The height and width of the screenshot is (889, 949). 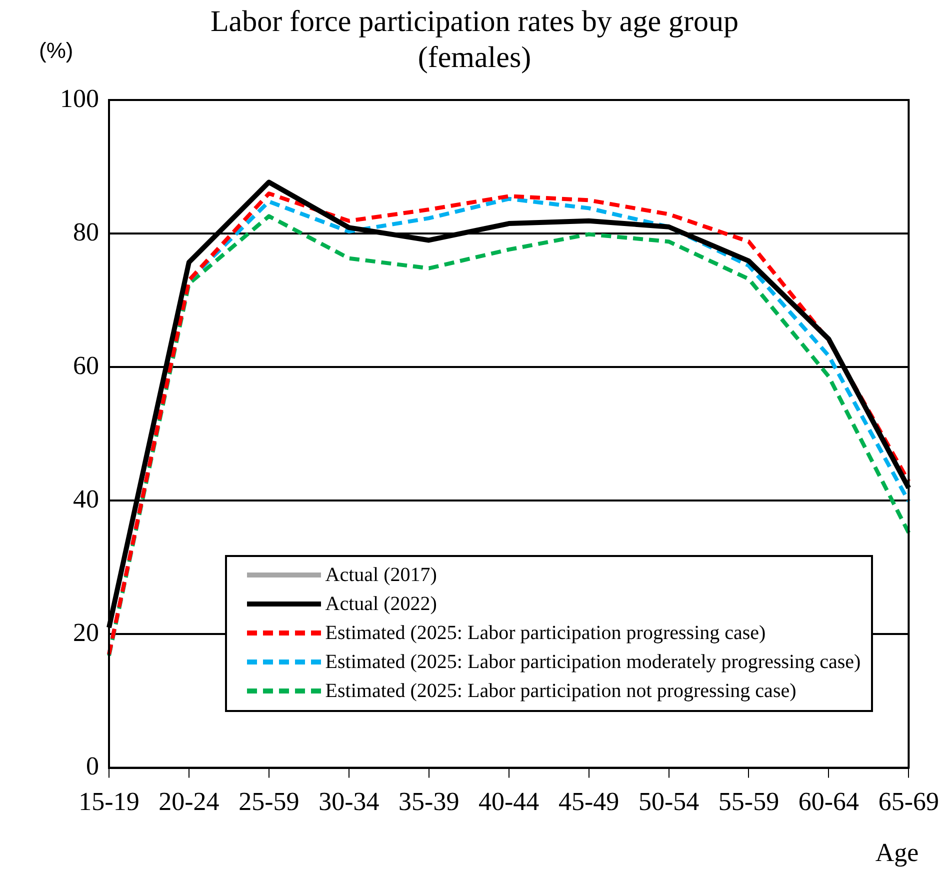 What do you see at coordinates (189, 801) in the screenshot?
I see `x-tick-label: 20-24` at bounding box center [189, 801].